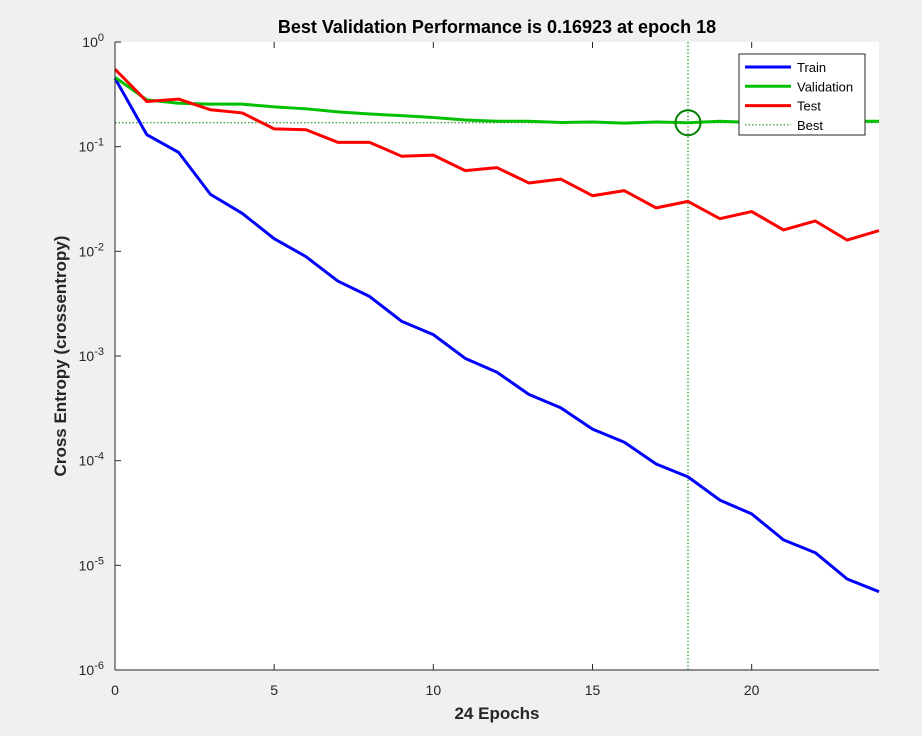  Describe the element at coordinates (809, 106) in the screenshot. I see `legend-label-test: Test` at that location.